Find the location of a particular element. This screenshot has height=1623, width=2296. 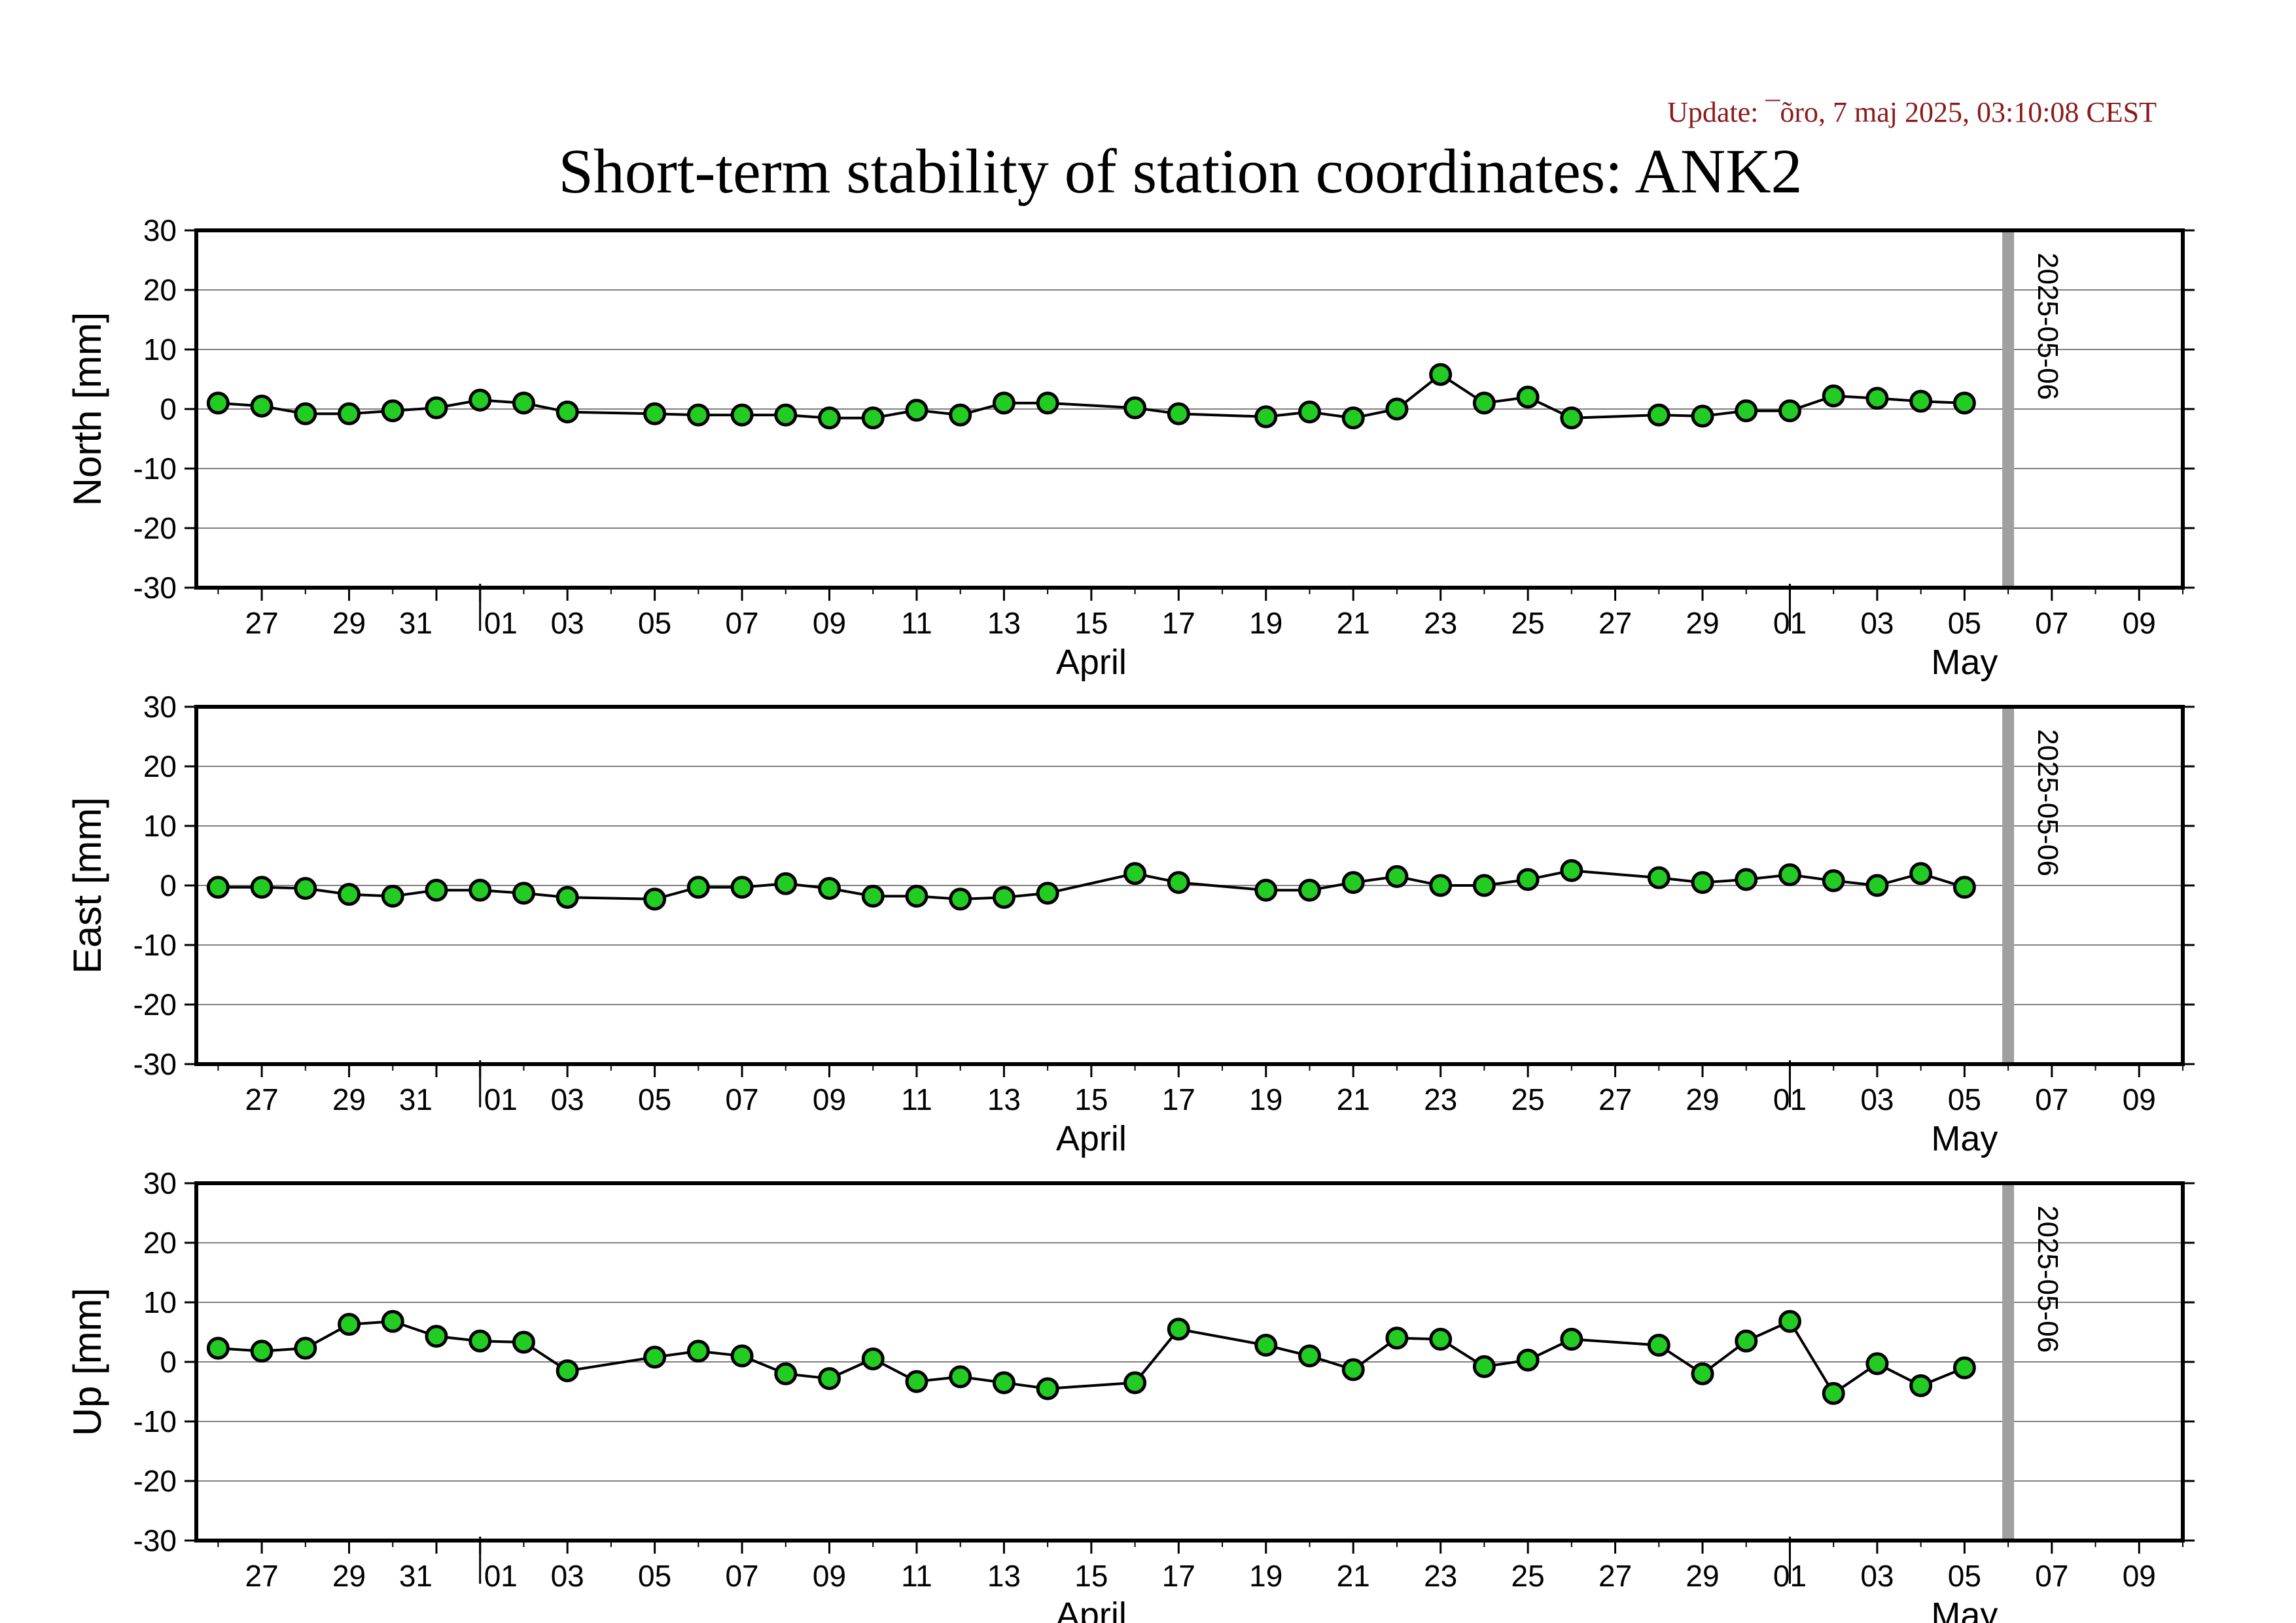

x-tick-label: 25 is located at coordinates (1528, 1576).